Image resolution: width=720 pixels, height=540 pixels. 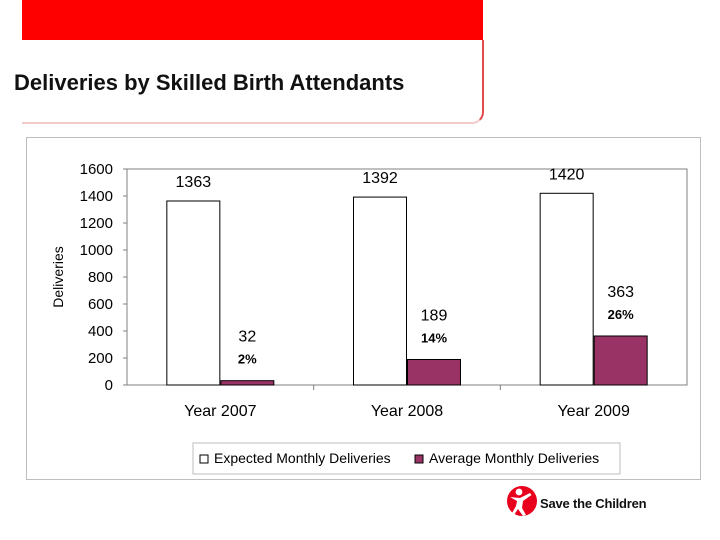 What do you see at coordinates (434, 315) in the screenshot?
I see `data-label-average-1: 189` at bounding box center [434, 315].